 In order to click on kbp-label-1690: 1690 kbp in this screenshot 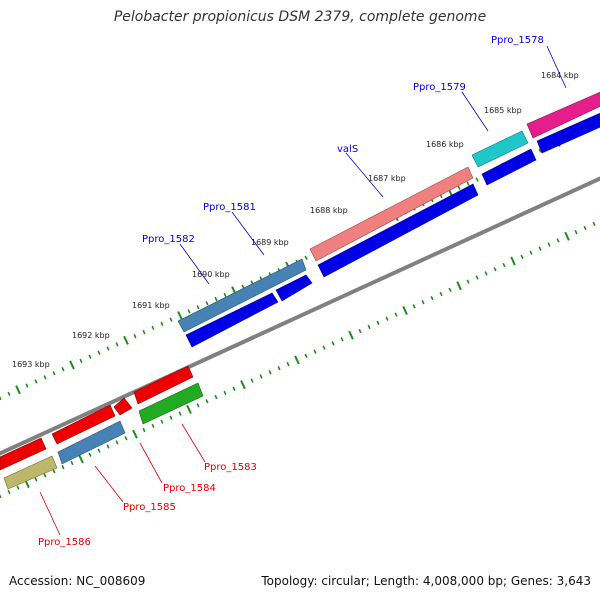, I will do `click(211, 274)`.